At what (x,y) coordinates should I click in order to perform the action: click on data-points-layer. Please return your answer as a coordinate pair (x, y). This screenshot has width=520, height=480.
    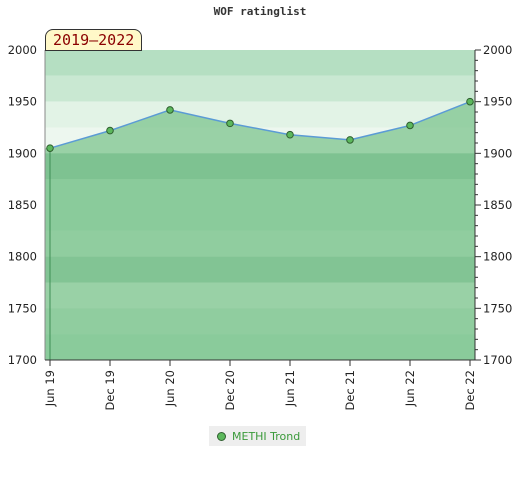
    Looking at the image, I should click on (260, 124).